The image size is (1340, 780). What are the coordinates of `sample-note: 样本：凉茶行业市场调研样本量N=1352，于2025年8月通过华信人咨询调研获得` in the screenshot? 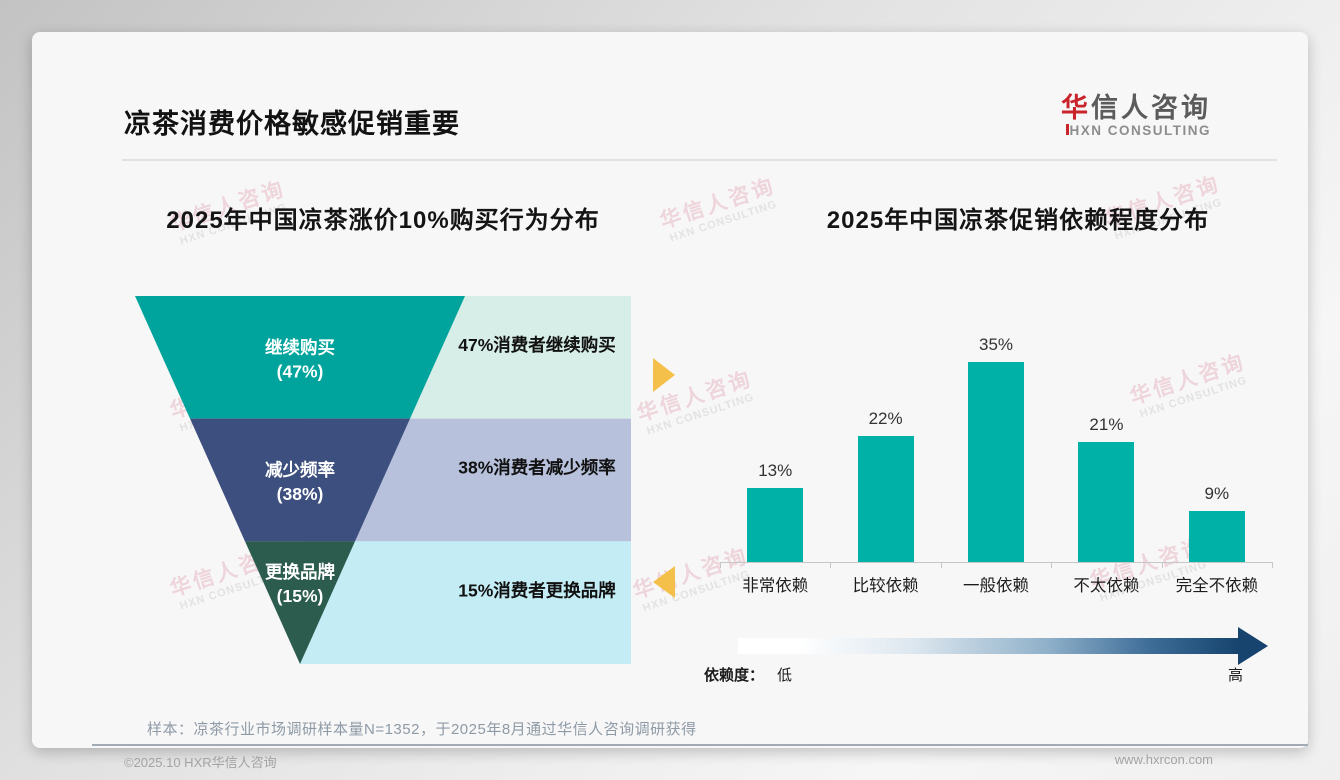 It's located at (422, 729).